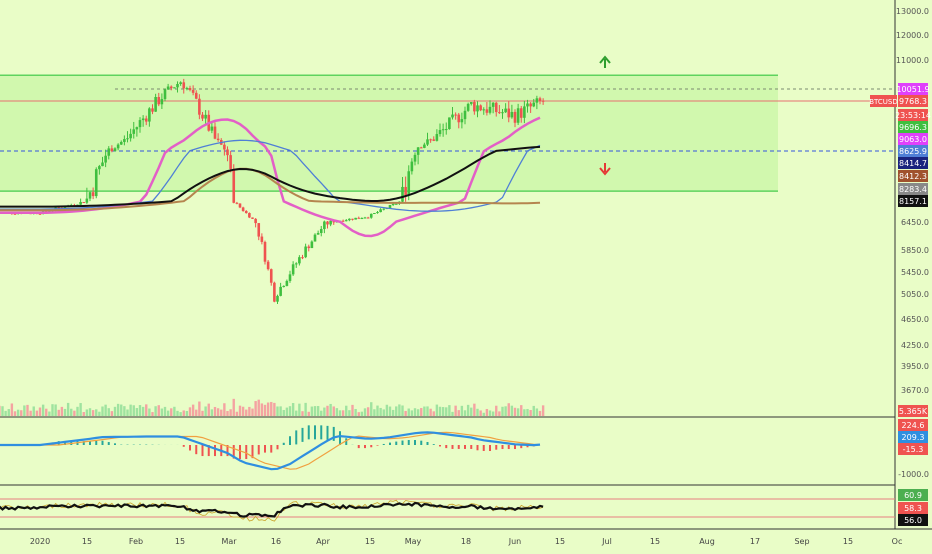 The width and height of the screenshot is (932, 554). What do you see at coordinates (605, 62) in the screenshot?
I see `arrow-up-icon` at bounding box center [605, 62].